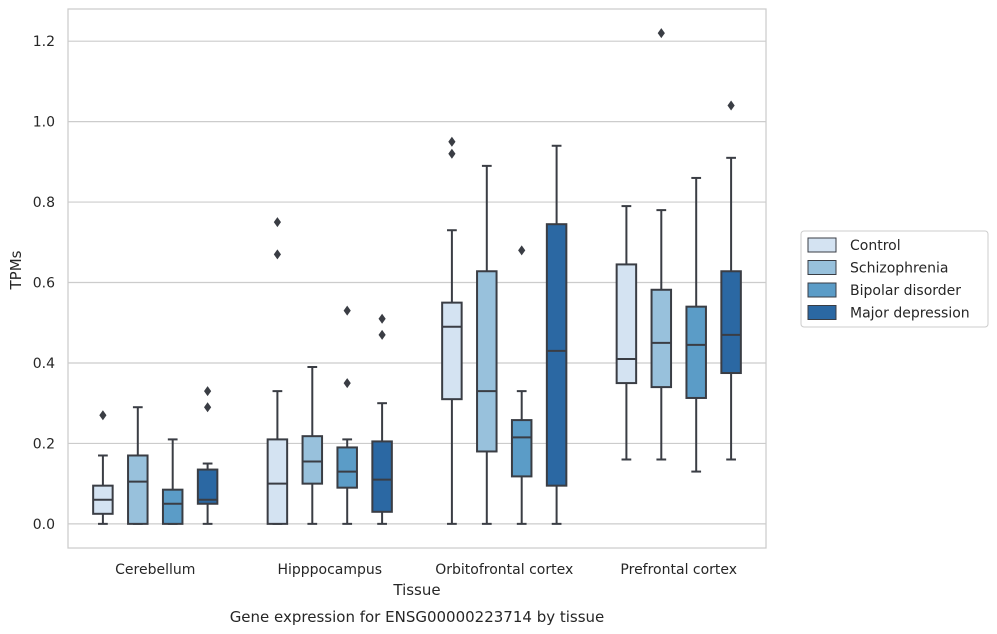  What do you see at coordinates (910, 314) in the screenshot?
I see `legend-label: Major depression` at bounding box center [910, 314].